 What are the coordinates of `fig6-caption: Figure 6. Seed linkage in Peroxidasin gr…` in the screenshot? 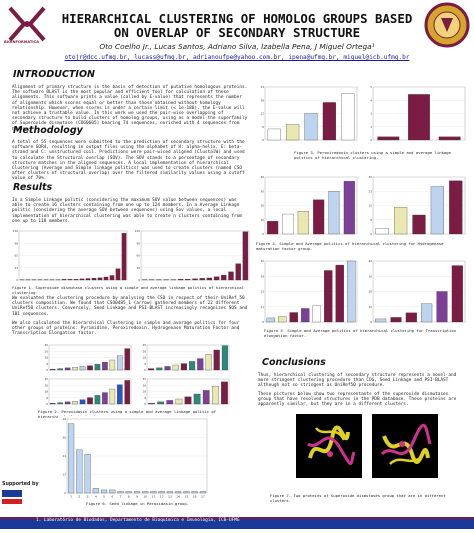 It's located at (146, 504).